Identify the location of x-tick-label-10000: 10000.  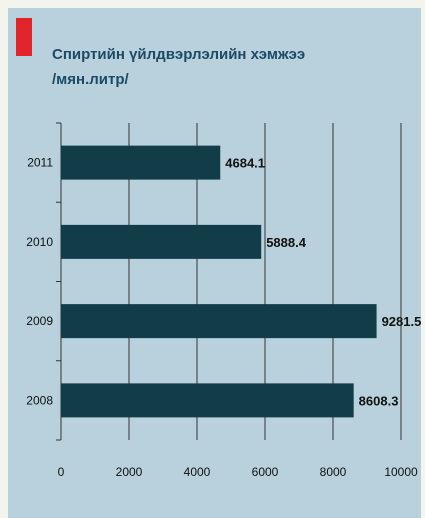
(401, 472).